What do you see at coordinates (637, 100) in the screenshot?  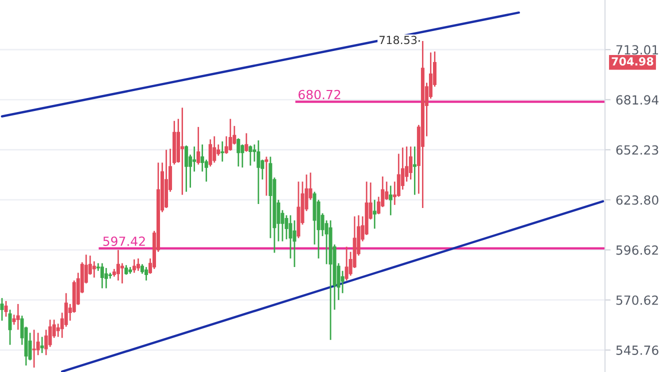 I see `y-tick-label: 681.94` at bounding box center [637, 100].